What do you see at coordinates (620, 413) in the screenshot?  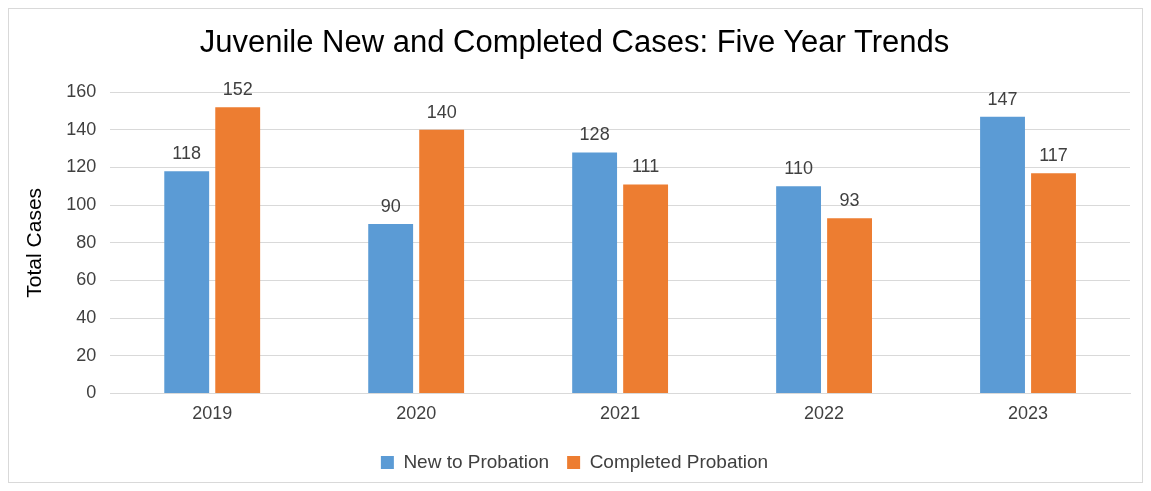 I see `x-tick-label: 2021` at bounding box center [620, 413].